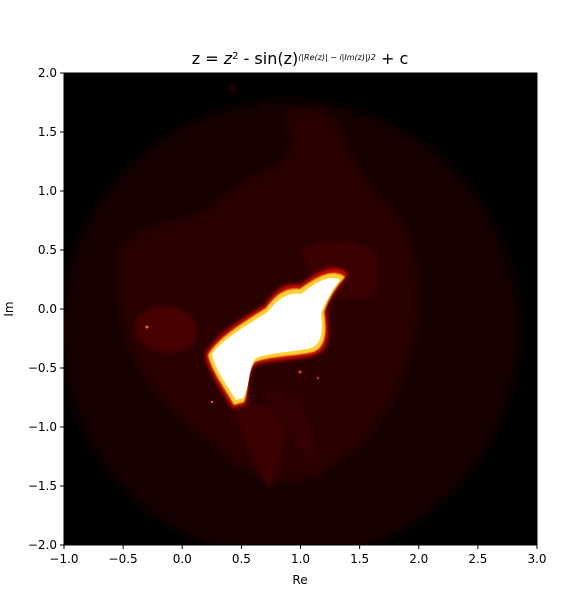 The width and height of the screenshot is (570, 612). I want to click on x-tick-label: 0.5, so click(241, 559).